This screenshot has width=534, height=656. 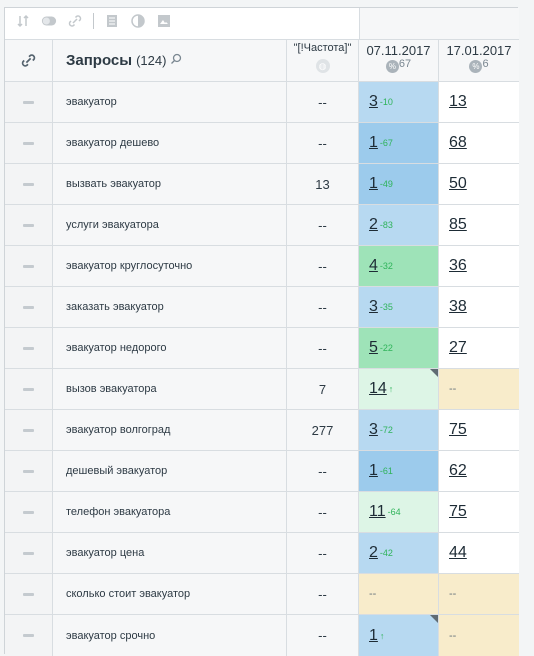 I want to click on document-icon, so click(x=112, y=21).